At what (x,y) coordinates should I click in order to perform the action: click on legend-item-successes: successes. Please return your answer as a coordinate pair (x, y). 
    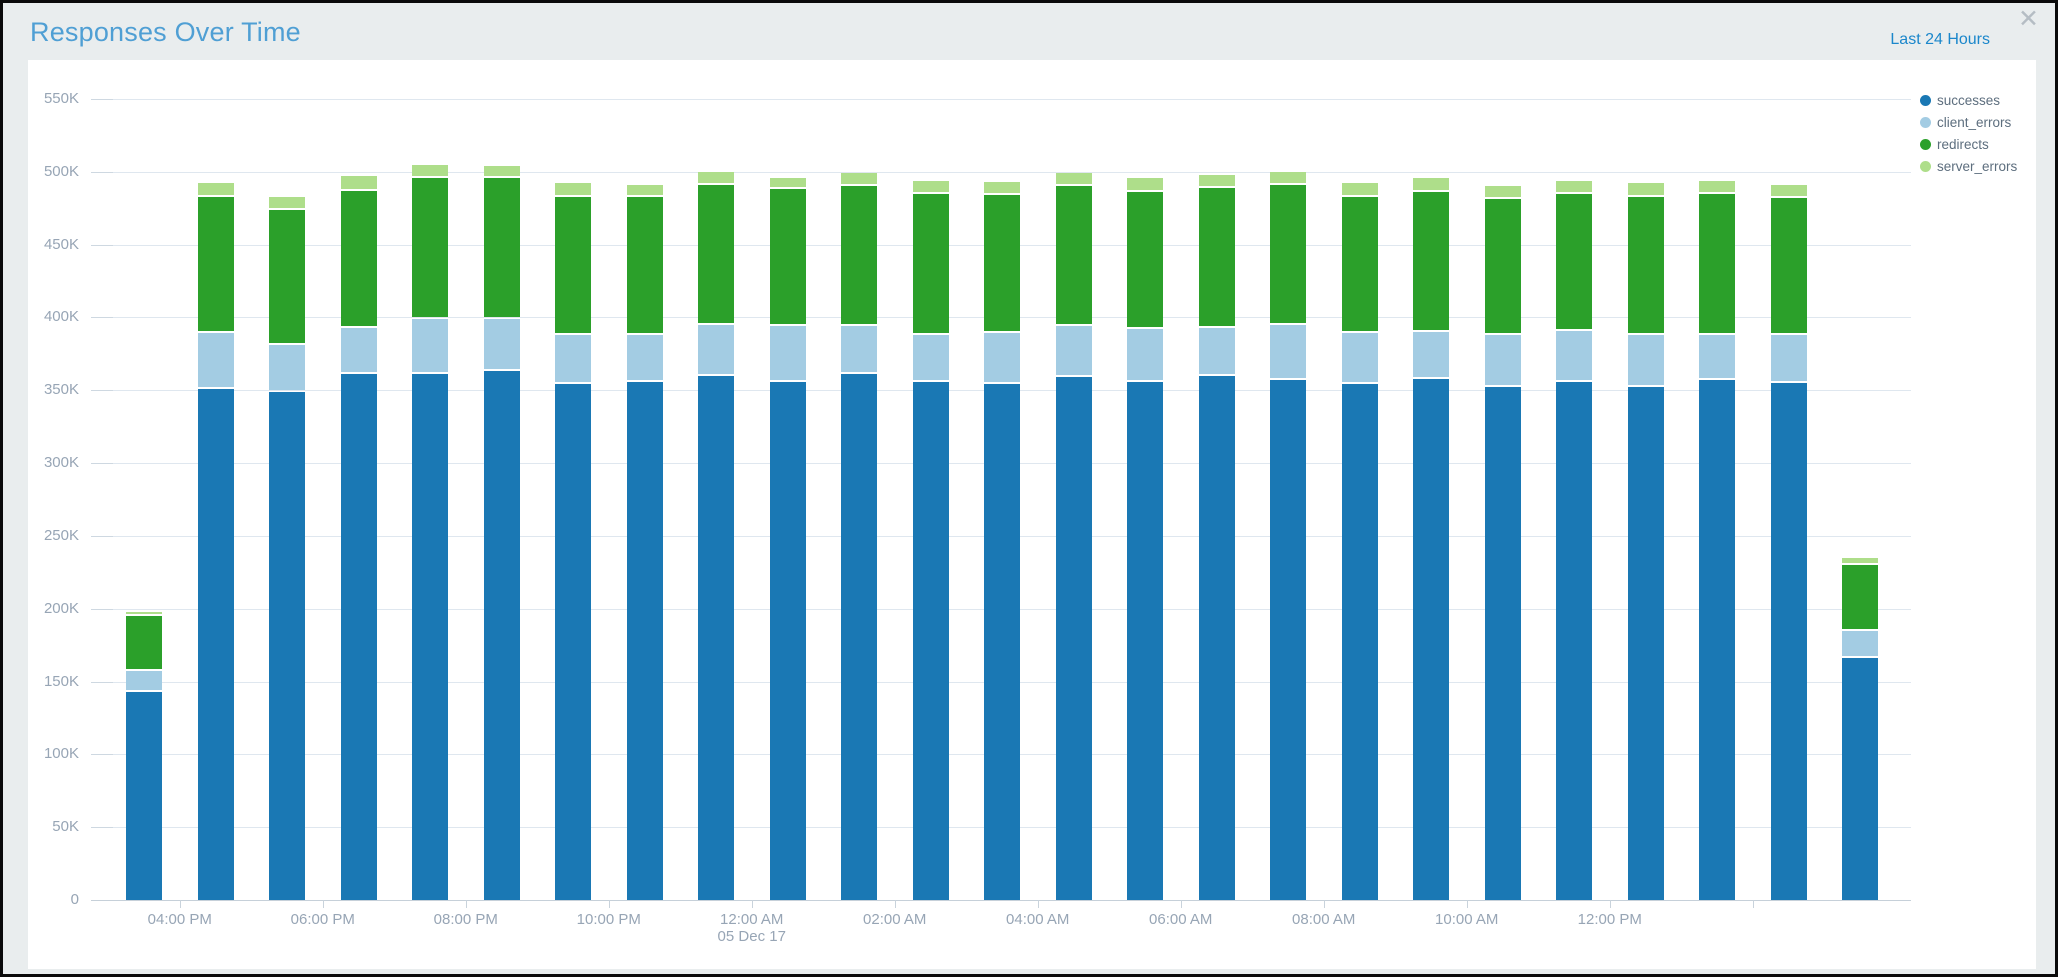
    Looking at the image, I should click on (1968, 100).